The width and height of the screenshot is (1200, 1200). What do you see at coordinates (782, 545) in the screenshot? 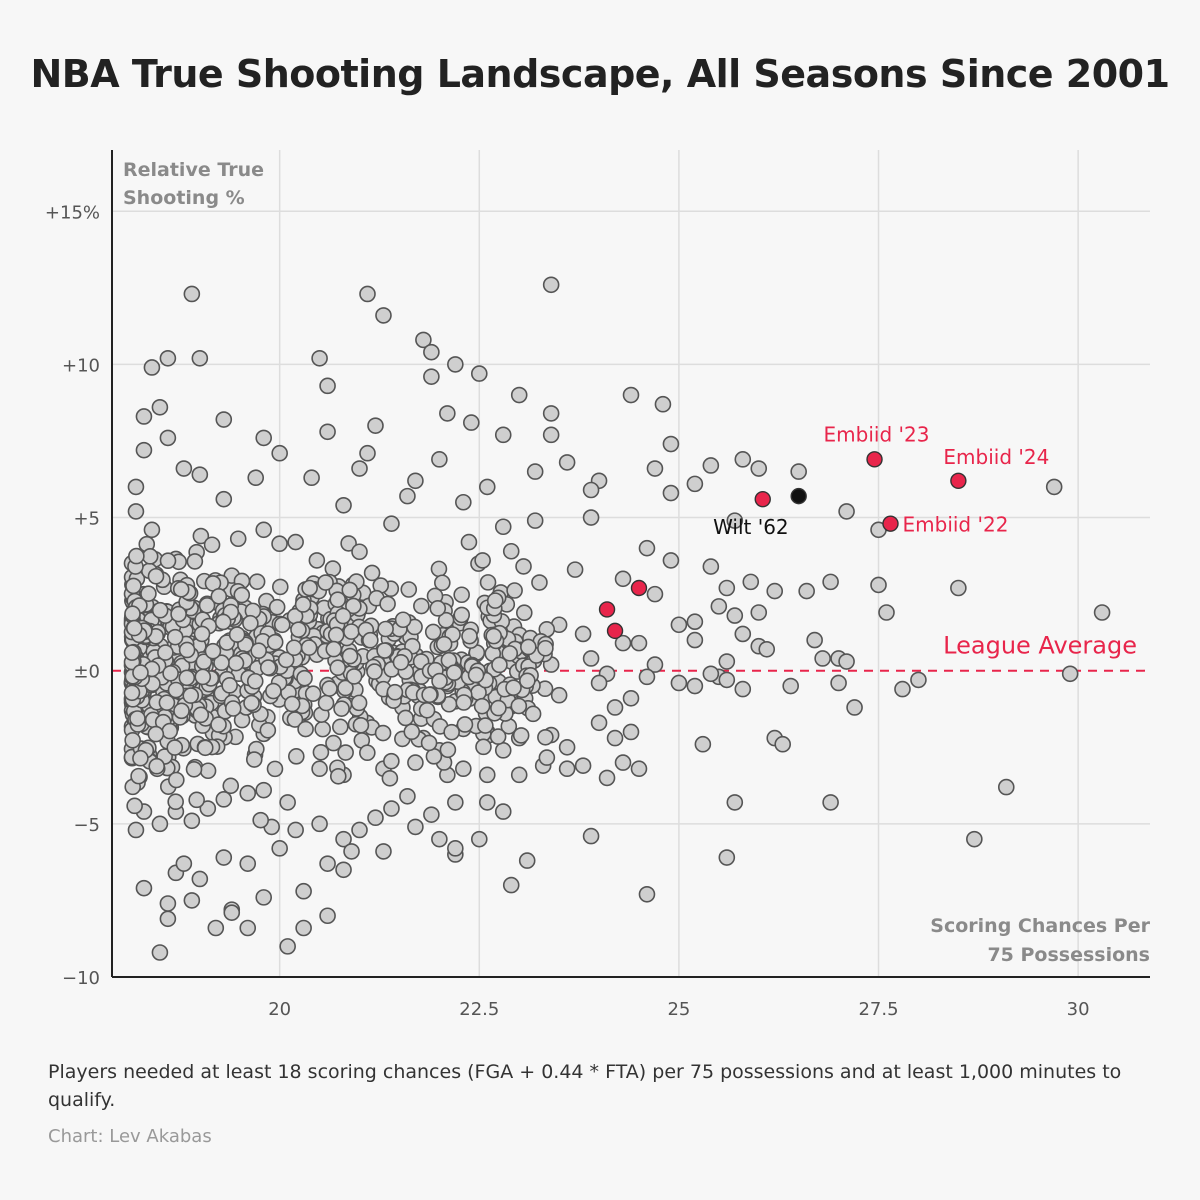
I see `highlighted-points` at bounding box center [782, 545].